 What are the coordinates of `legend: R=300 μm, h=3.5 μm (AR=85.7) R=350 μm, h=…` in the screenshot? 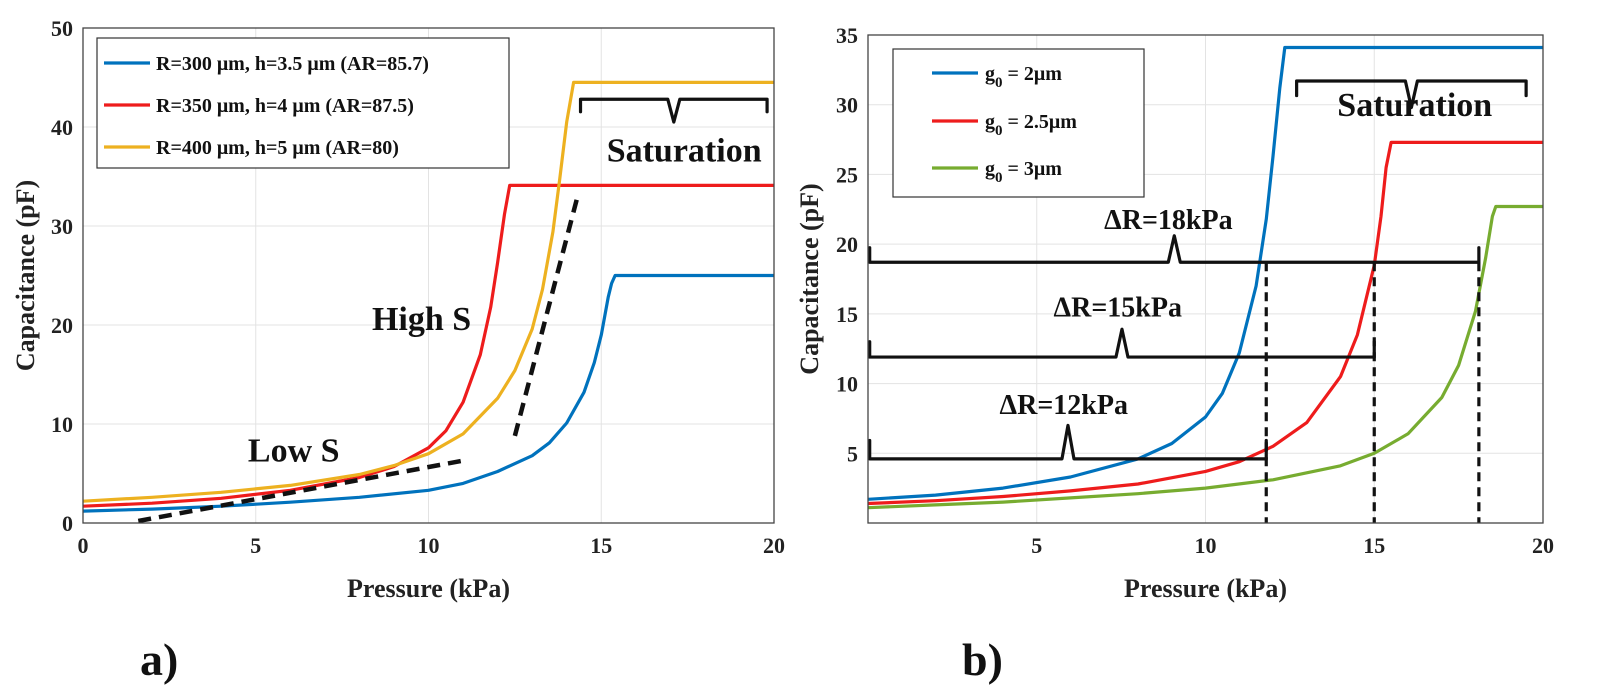 It's located at (303, 103).